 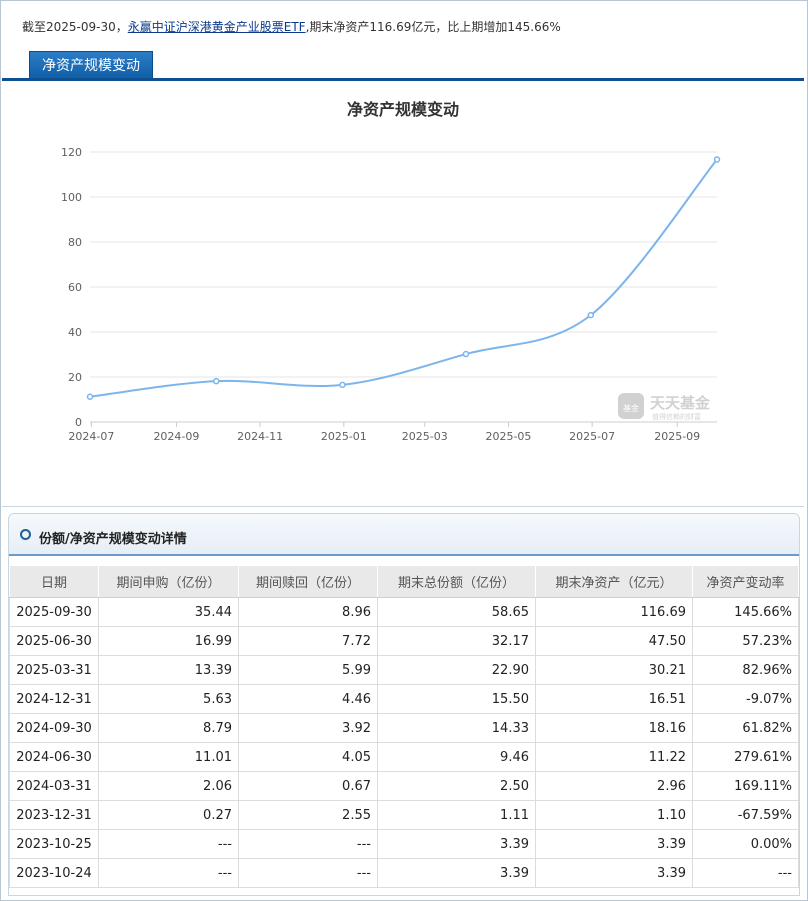 What do you see at coordinates (91, 65) in the screenshot?
I see `tab-net-asset-scale: 净资产规模变动` at bounding box center [91, 65].